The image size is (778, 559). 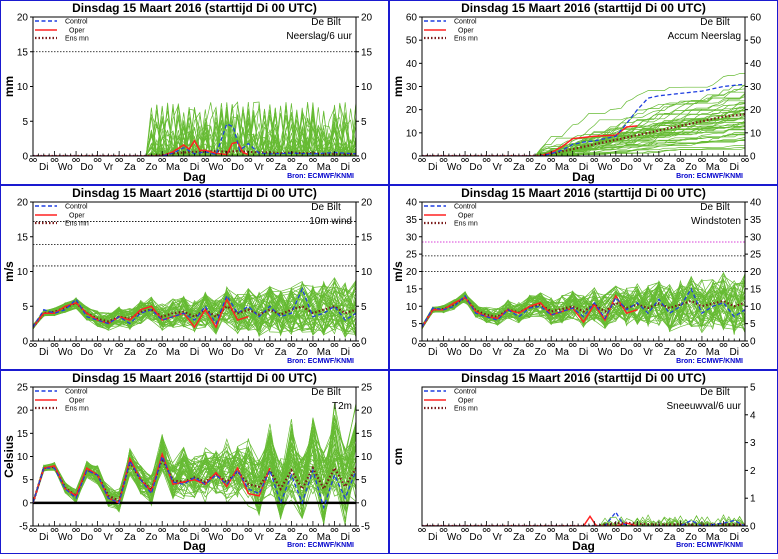 I want to click on y-tick-label-right: 5, so click(x=753, y=388).